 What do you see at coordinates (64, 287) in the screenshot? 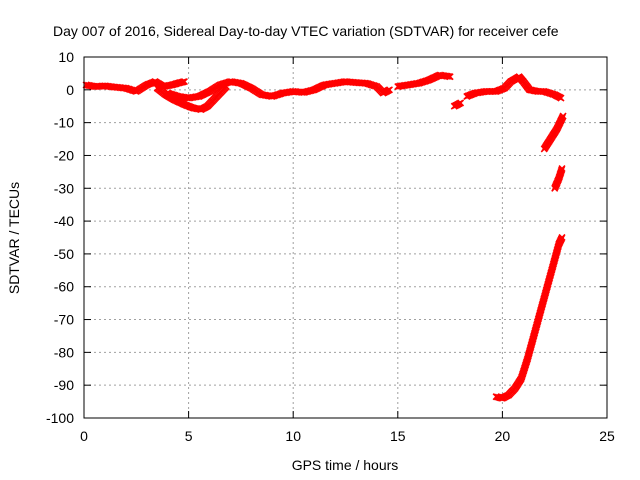
I see `y-tick-label: -60` at bounding box center [64, 287].